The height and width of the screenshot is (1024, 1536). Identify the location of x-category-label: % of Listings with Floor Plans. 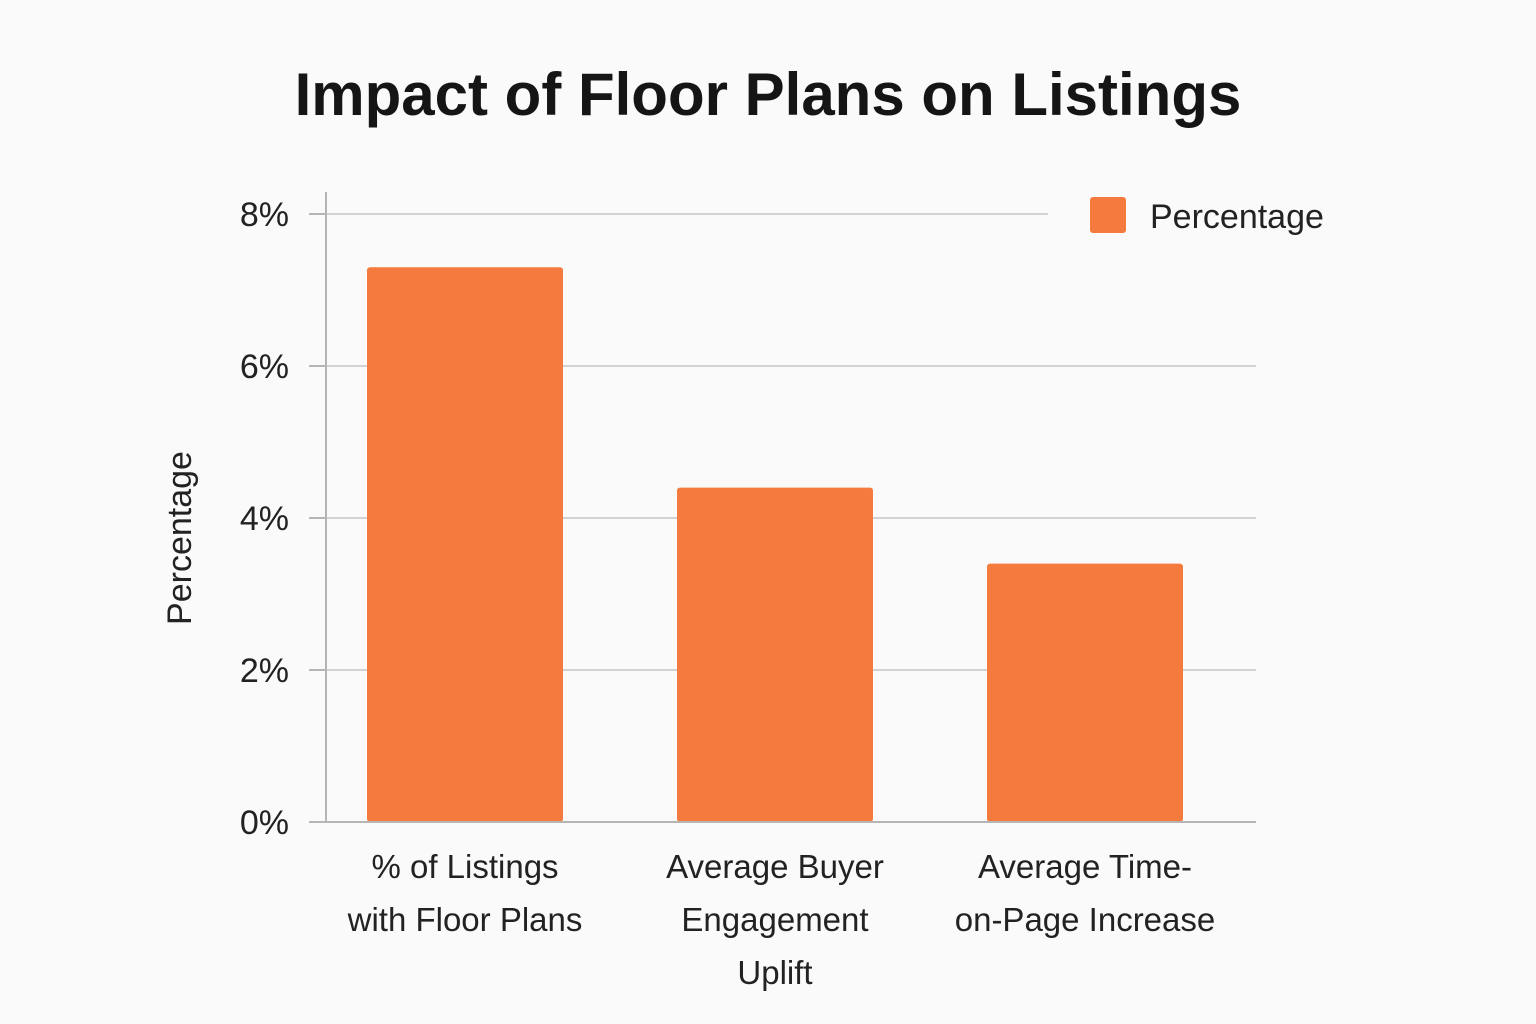
(465, 893).